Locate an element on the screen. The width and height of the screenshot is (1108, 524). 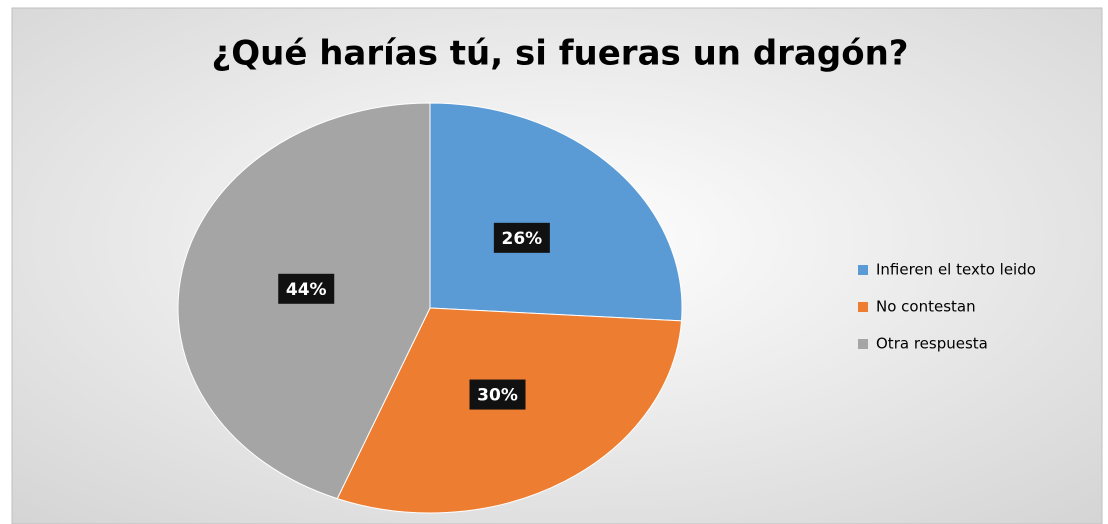
data-label: 26% is located at coordinates (521, 239).